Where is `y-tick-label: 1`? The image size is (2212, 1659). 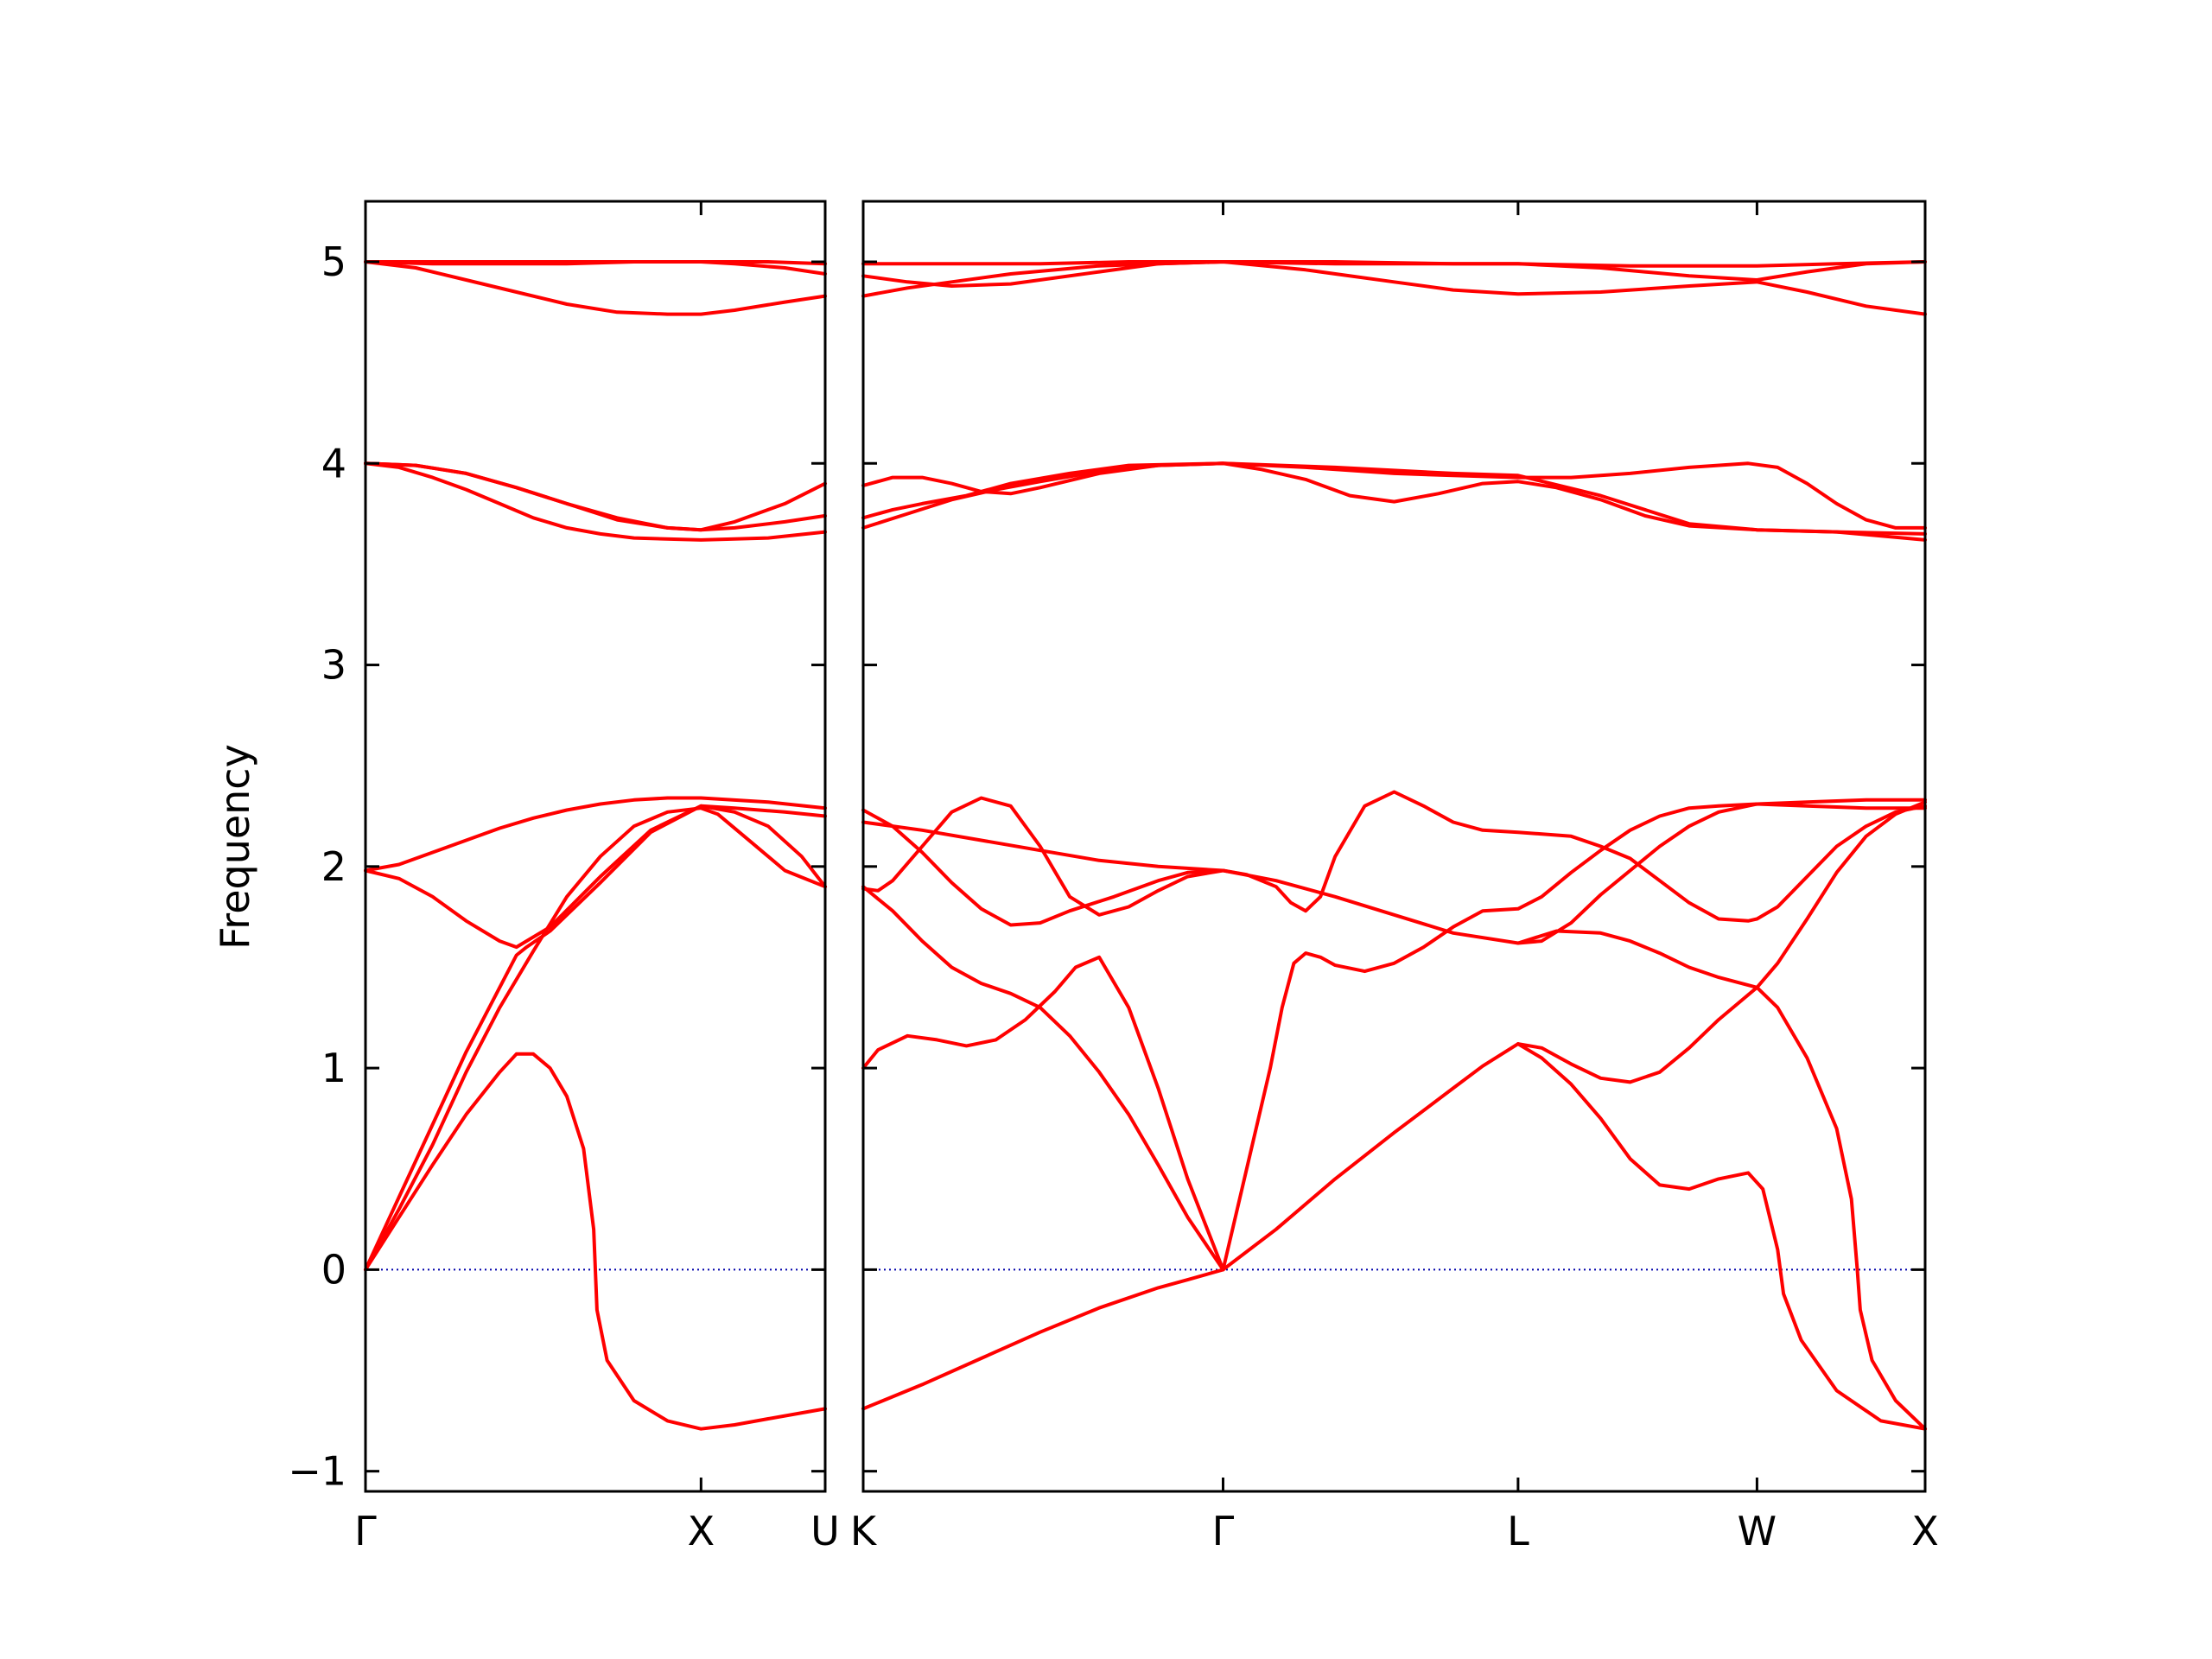
y-tick-label: 1 is located at coordinates (333, 1068).